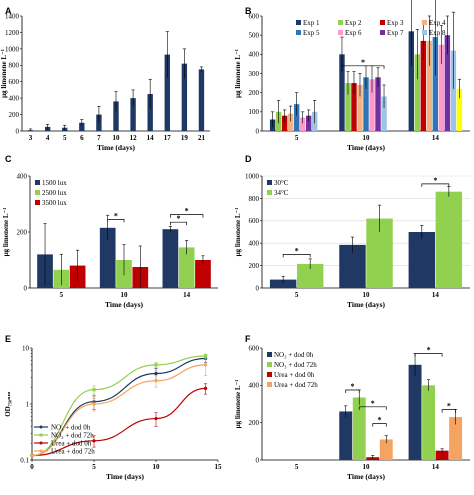 This screenshot has width=474, height=495. What do you see at coordinates (254, 36) in the screenshot?
I see `y-tick-label: 500` at bounding box center [254, 36].